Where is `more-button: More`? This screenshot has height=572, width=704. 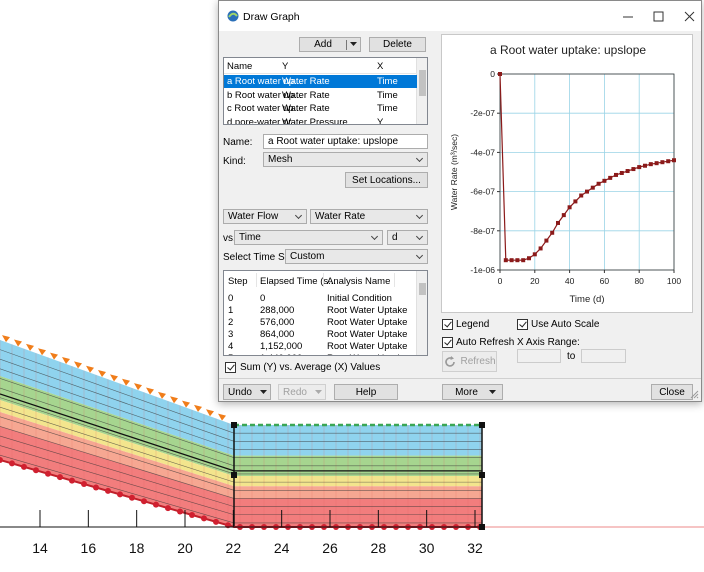 more-button: More is located at coordinates (472, 392).